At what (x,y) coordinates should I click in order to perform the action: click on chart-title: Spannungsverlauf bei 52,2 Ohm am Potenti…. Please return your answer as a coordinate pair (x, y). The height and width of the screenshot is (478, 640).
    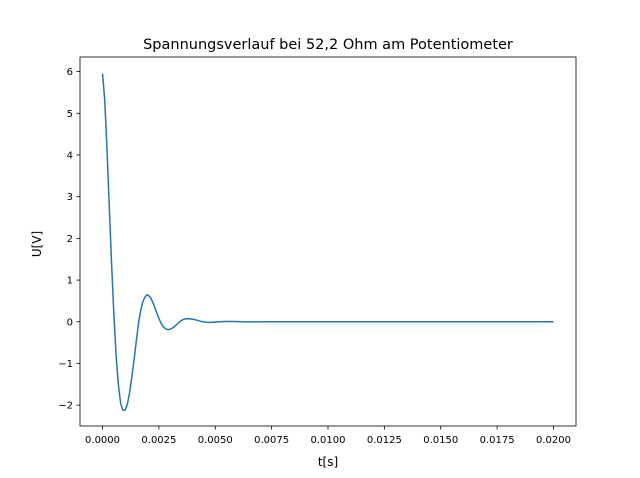
    Looking at the image, I should click on (328, 45).